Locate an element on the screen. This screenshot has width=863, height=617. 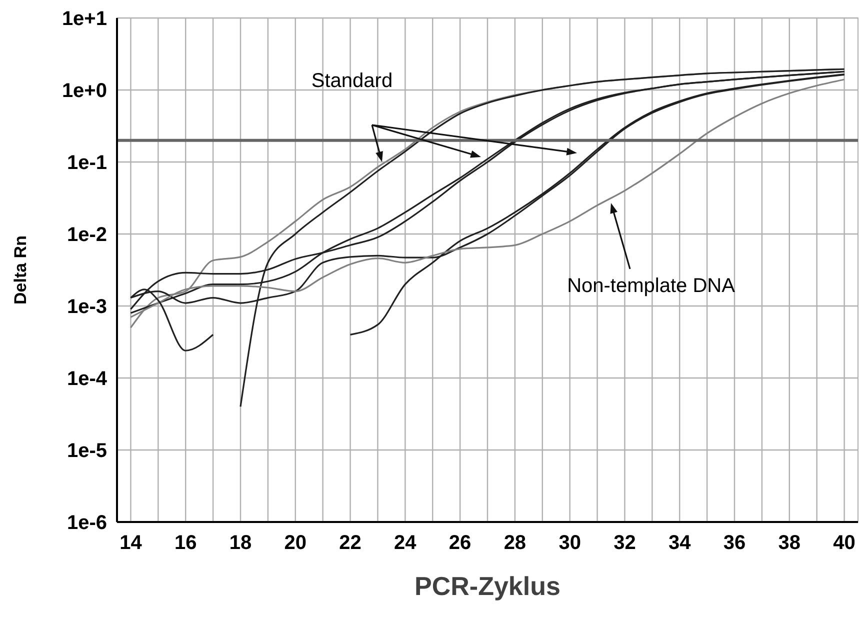
y-tick-label: 1e+0 is located at coordinates (84, 91).